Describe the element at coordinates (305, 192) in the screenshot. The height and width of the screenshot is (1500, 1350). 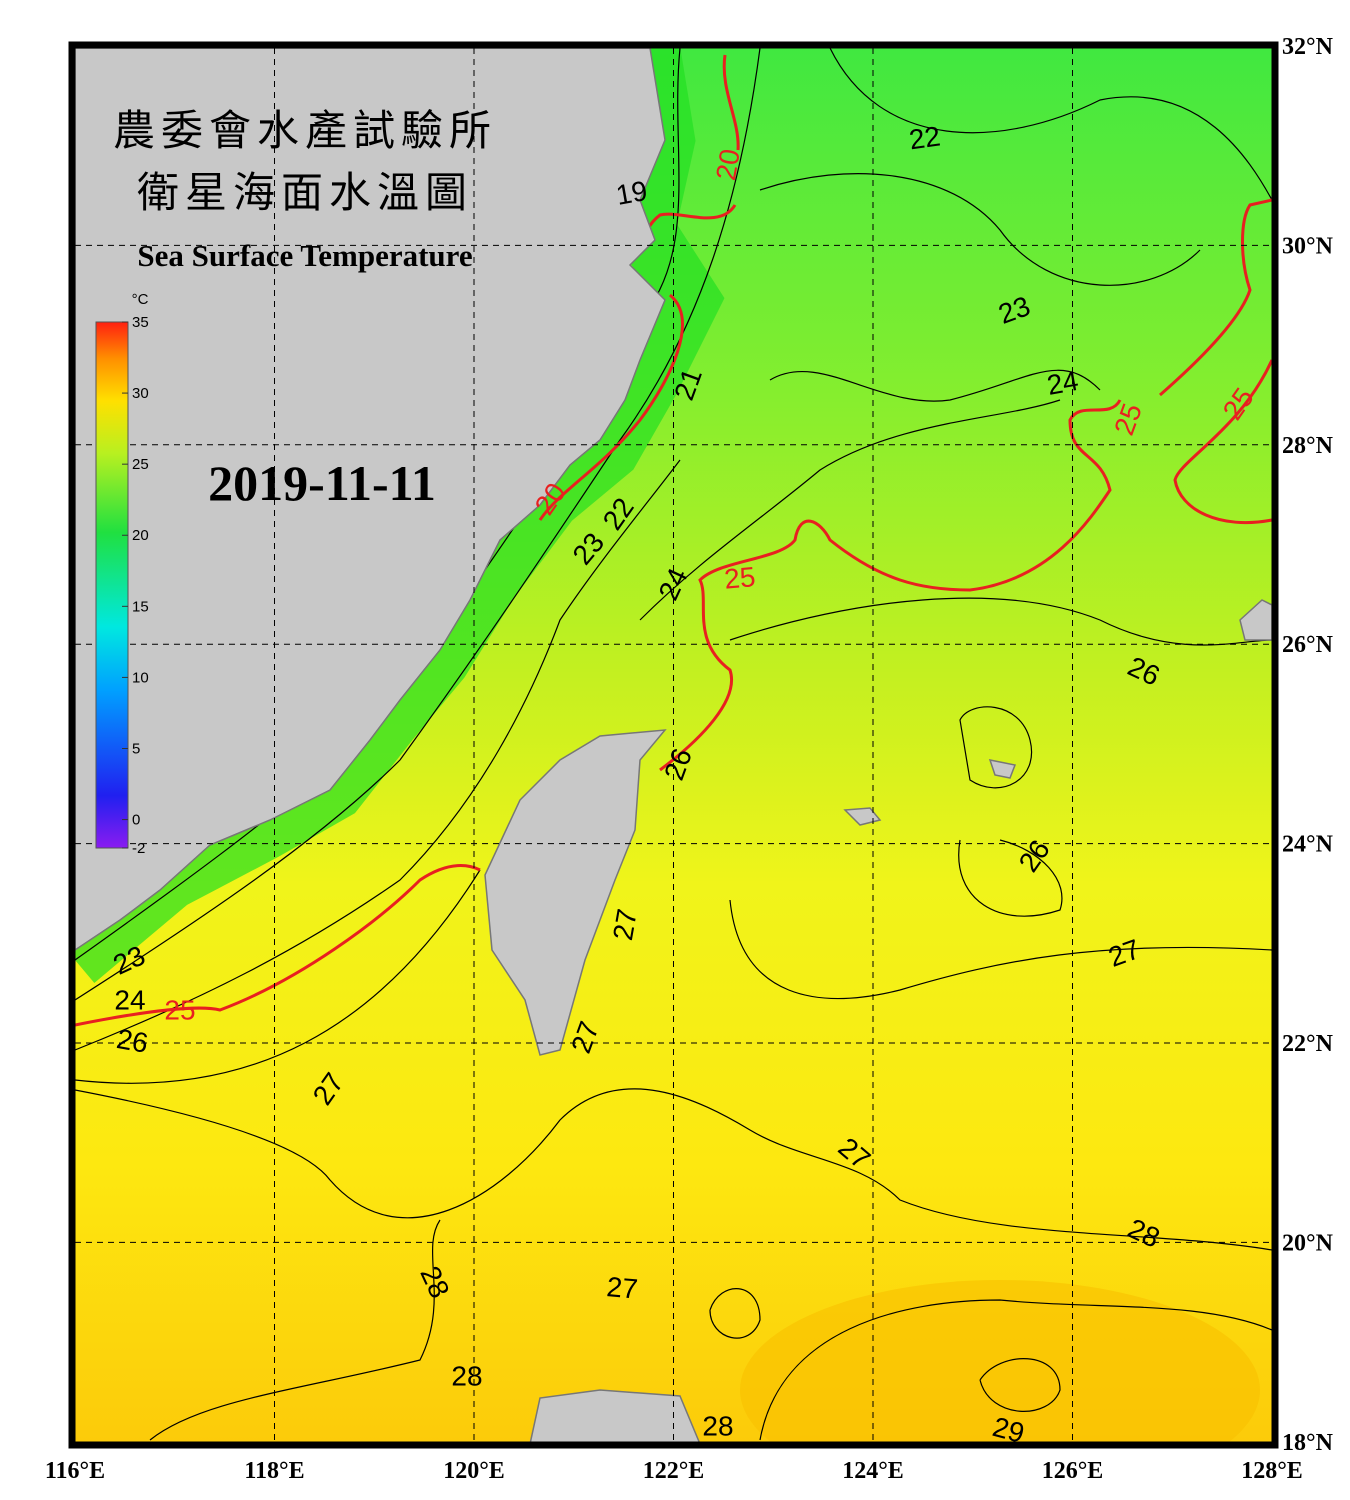
I see `title-chinese-2: 衛星海面水溫圖` at that location.